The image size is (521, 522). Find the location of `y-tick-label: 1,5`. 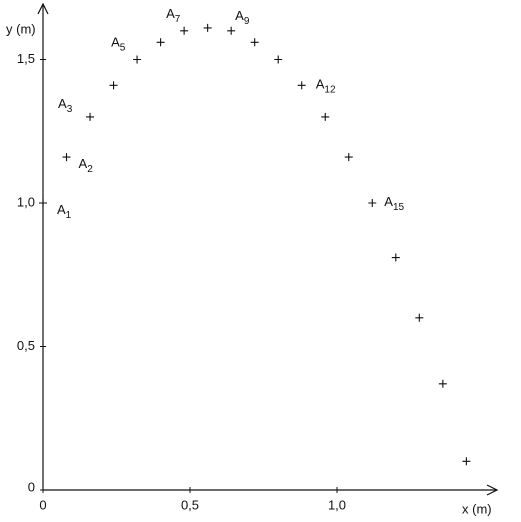

y-tick-label: 1,5 is located at coordinates (26, 58).